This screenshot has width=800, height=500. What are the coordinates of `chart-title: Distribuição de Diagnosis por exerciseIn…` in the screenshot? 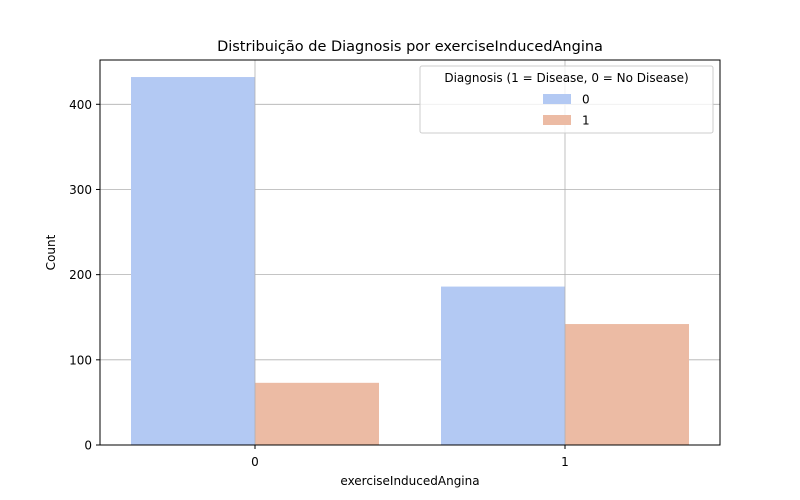 It's located at (410, 47).